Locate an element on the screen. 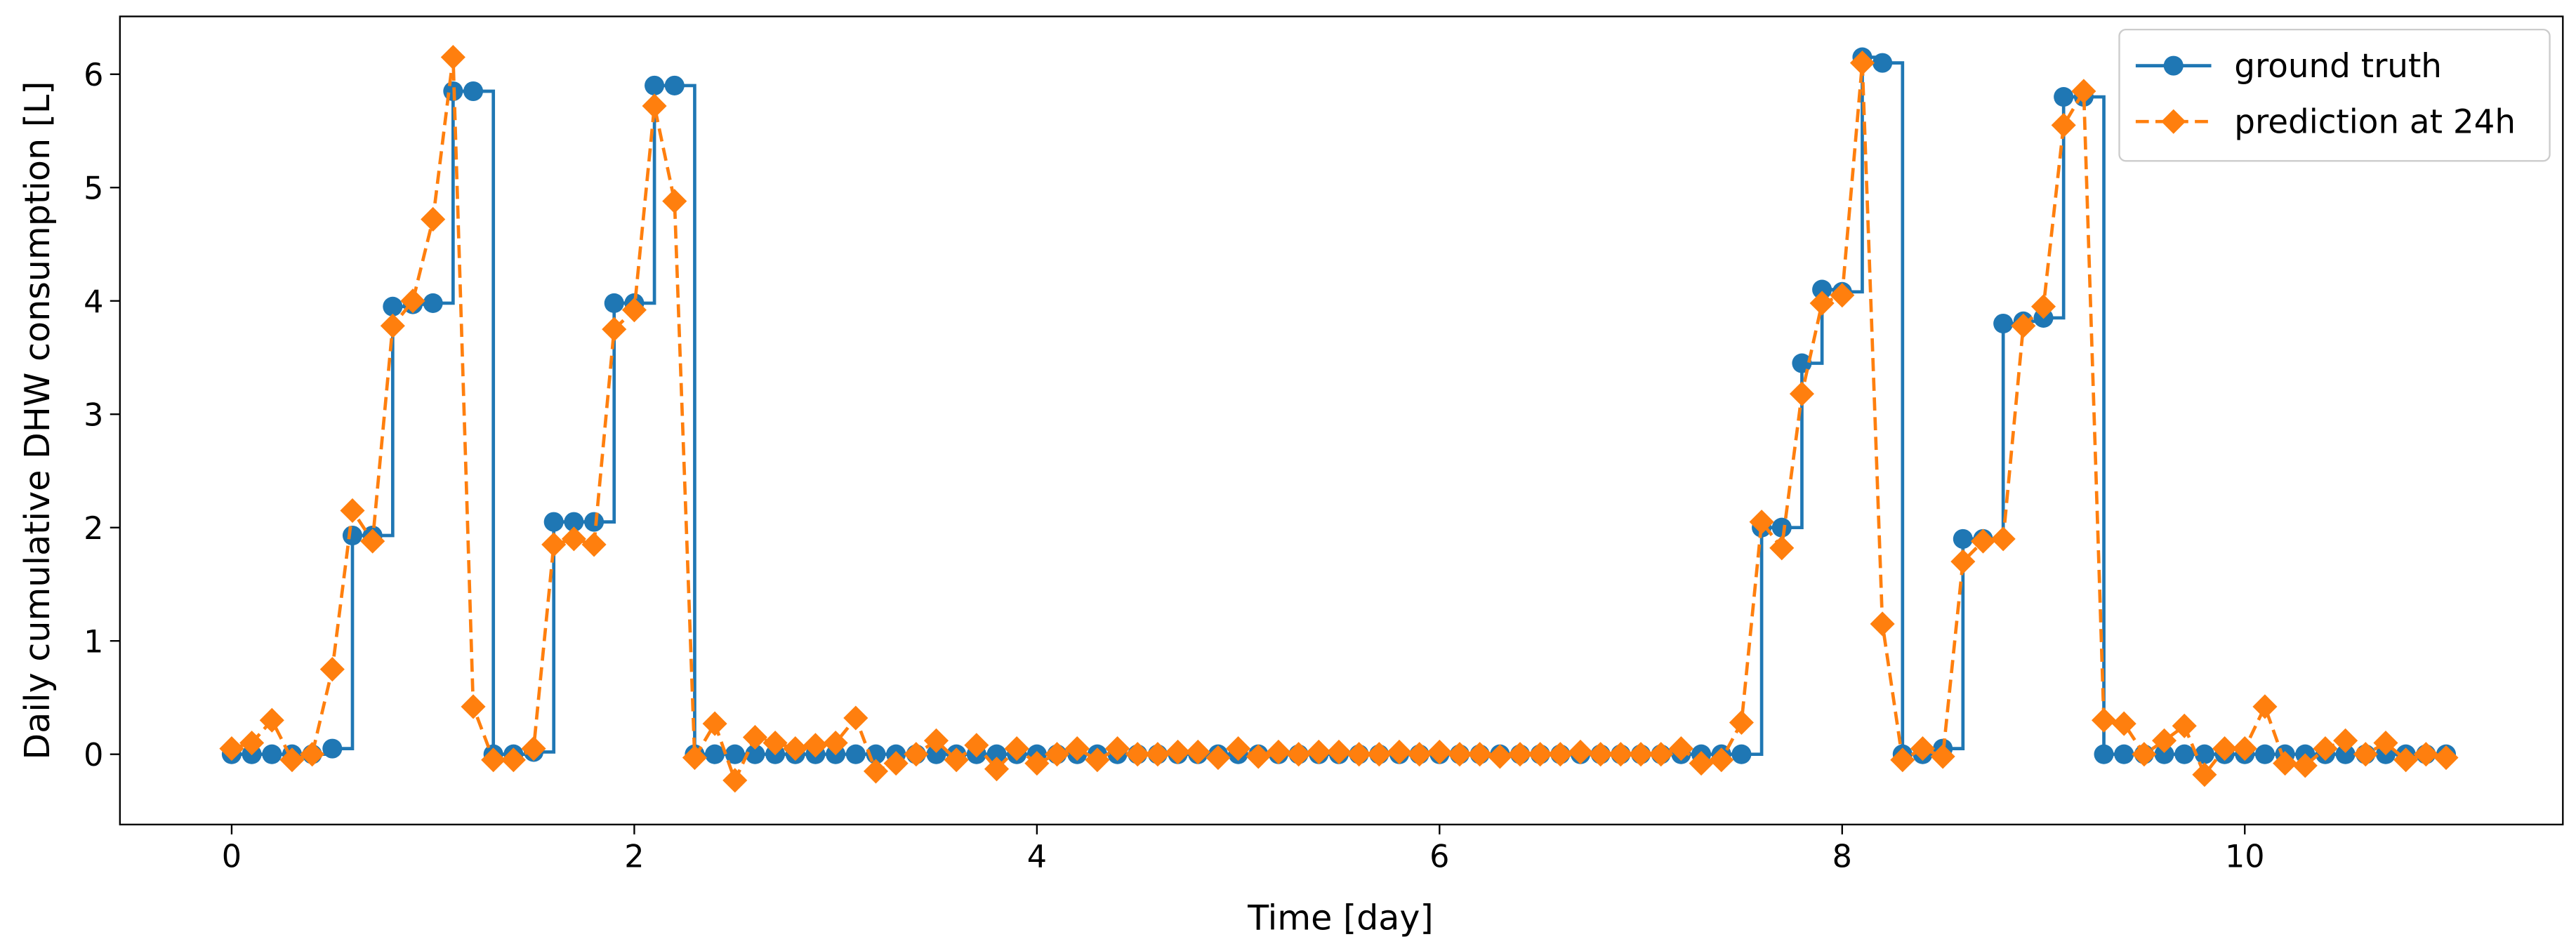 The image size is (2576, 951). x-tick-label: 8 is located at coordinates (1842, 857).